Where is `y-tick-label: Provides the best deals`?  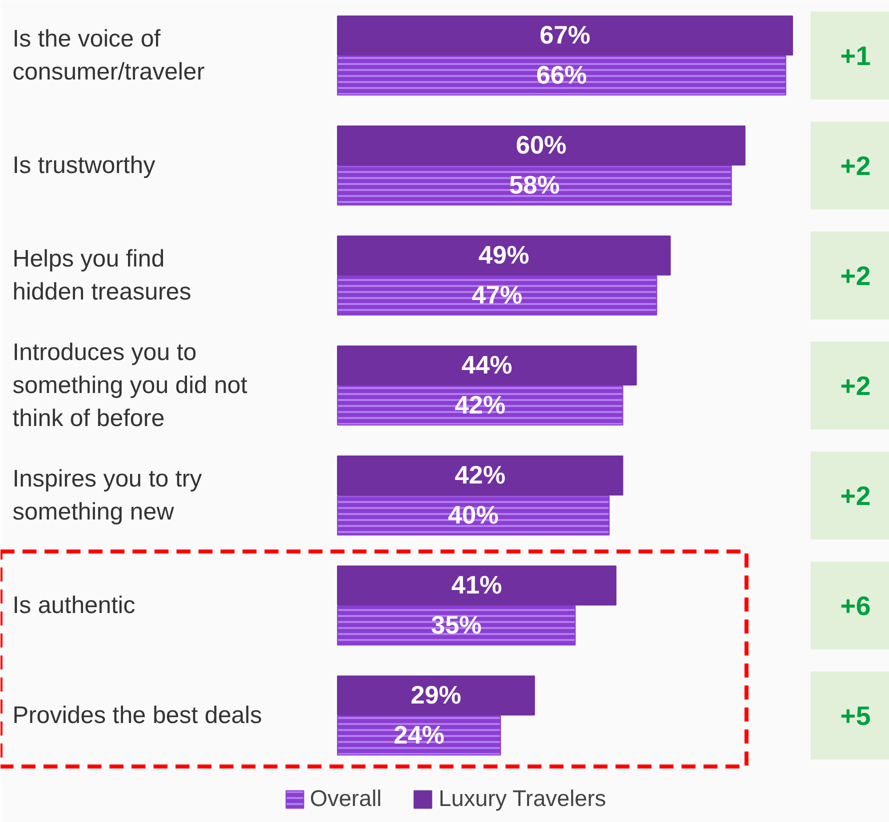
y-tick-label: Provides the best deals is located at coordinates (137, 715).